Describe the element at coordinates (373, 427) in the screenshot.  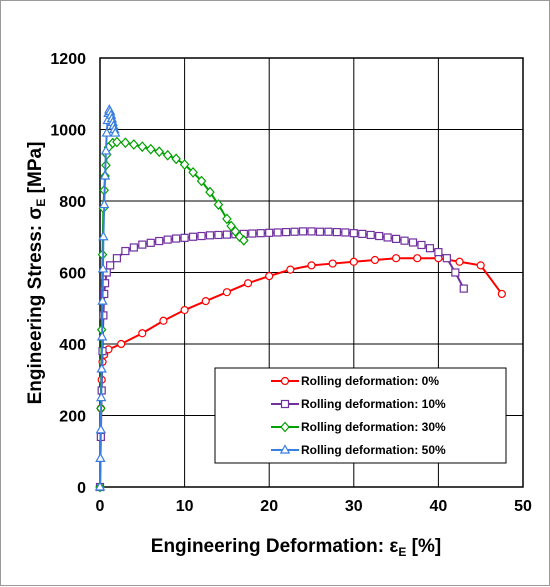
I see `legend-label: Rolling deformation: 30%` at that location.